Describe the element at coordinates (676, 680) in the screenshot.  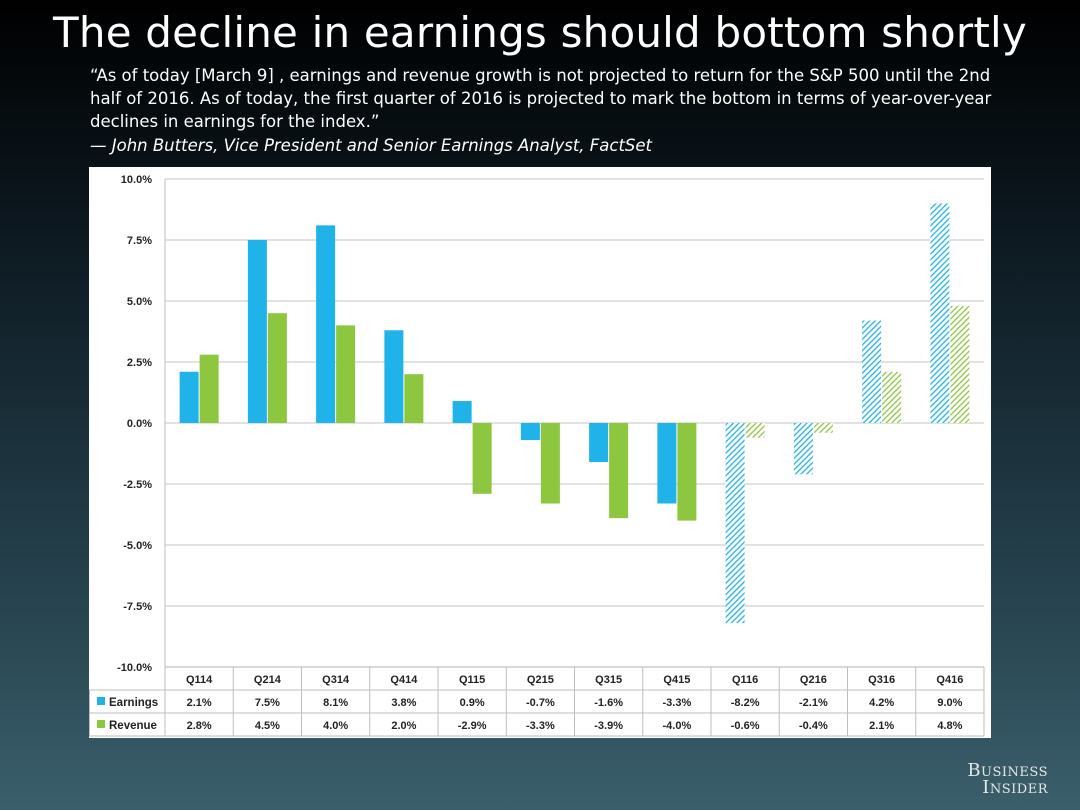
I see `category-label: Q415` at that location.